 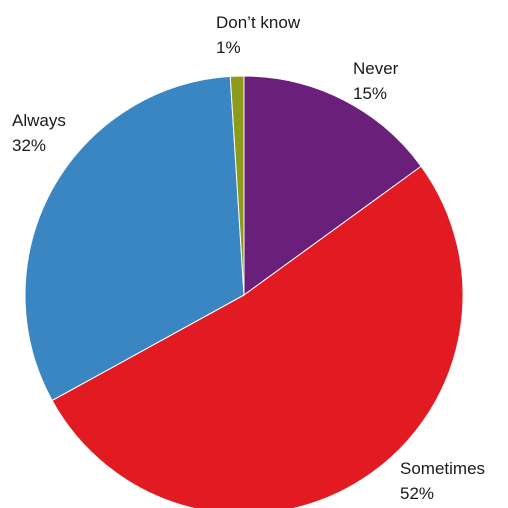 I want to click on slice-label-sometimes-value: 52%, so click(x=417, y=493).